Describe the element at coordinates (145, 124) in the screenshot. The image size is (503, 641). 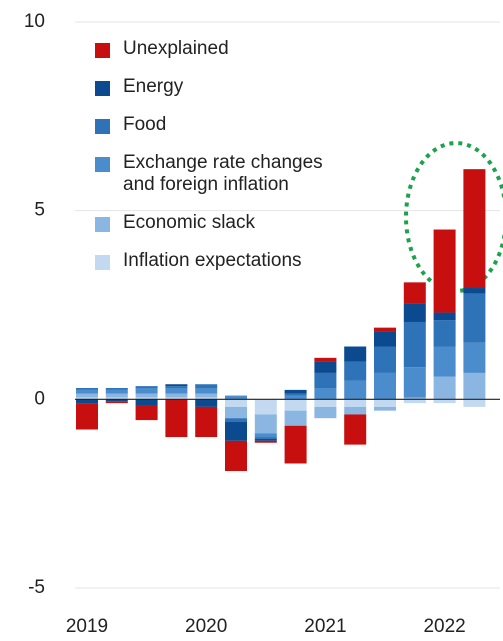
I see `legend-label: Food` at that location.